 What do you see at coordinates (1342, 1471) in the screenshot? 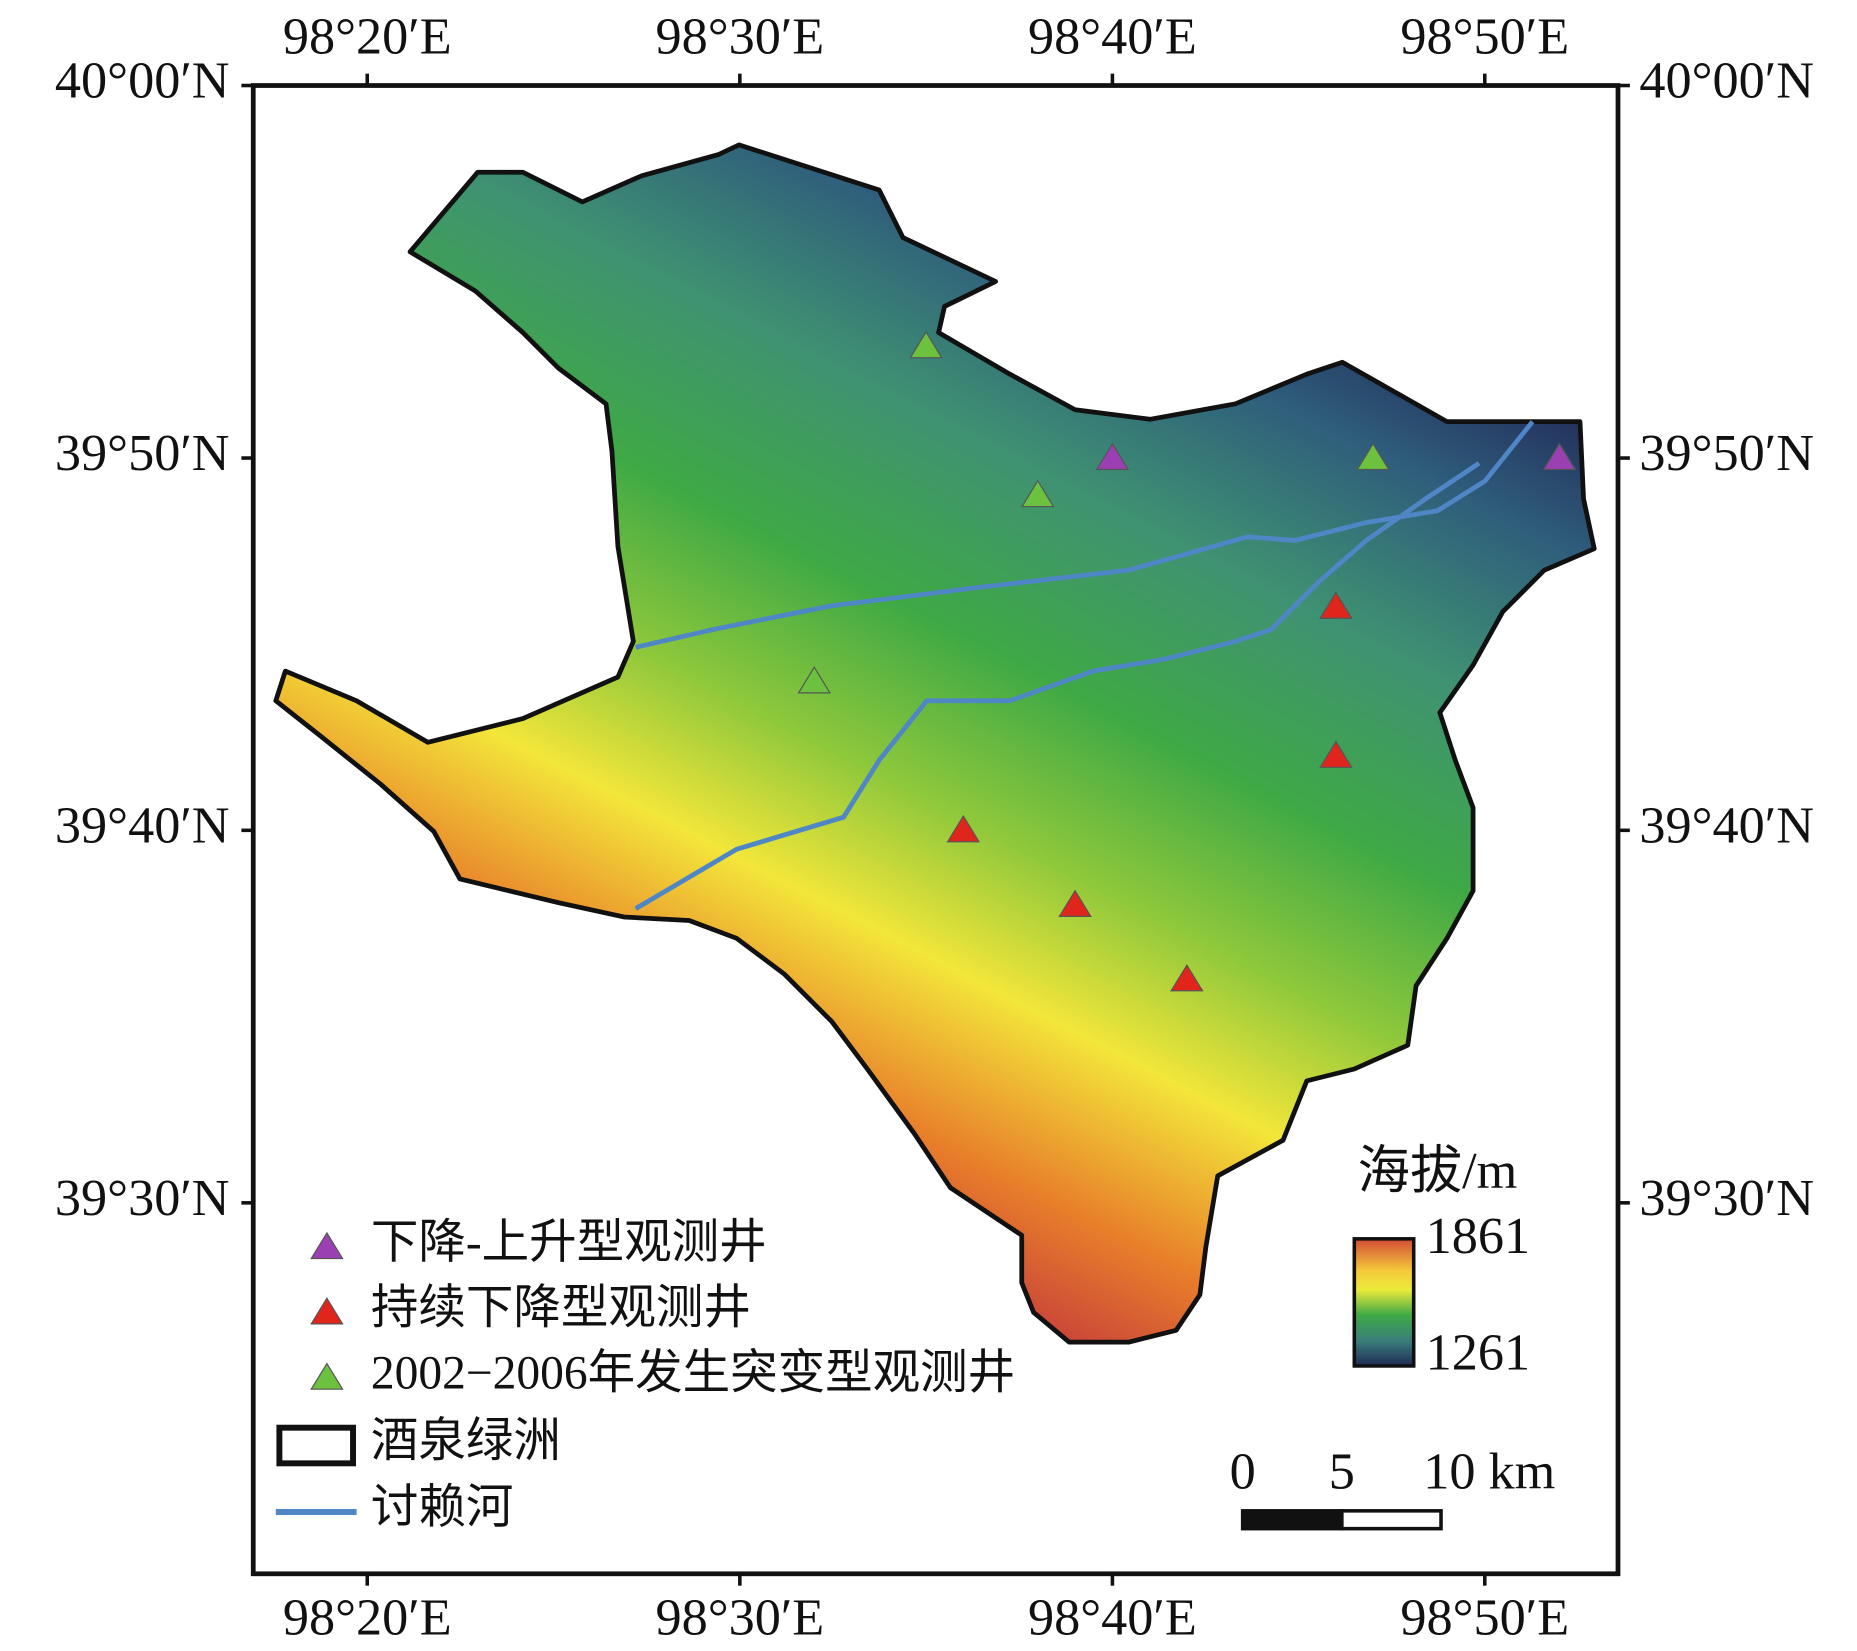
I see `scale-bar-label: 5` at bounding box center [1342, 1471].